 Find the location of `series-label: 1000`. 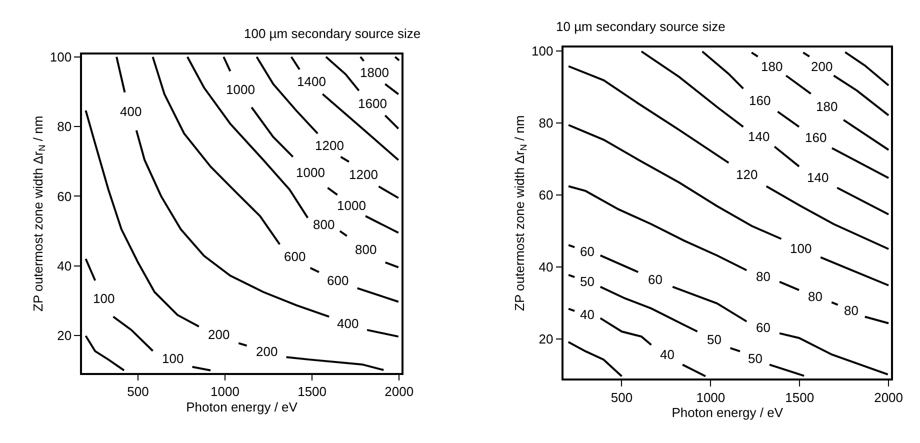

series-label: 1000 is located at coordinates (351, 205).